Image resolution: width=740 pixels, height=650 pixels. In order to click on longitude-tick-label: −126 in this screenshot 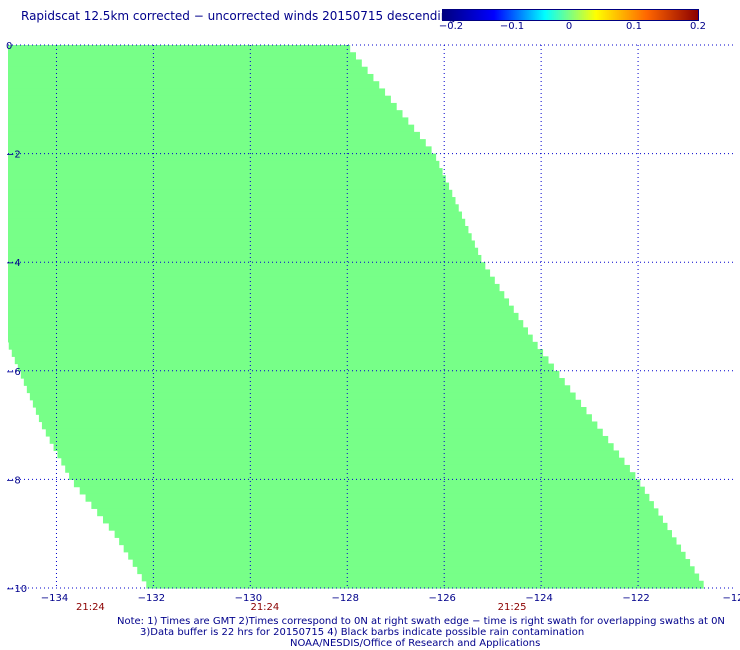, I will do `click(441, 598)`.